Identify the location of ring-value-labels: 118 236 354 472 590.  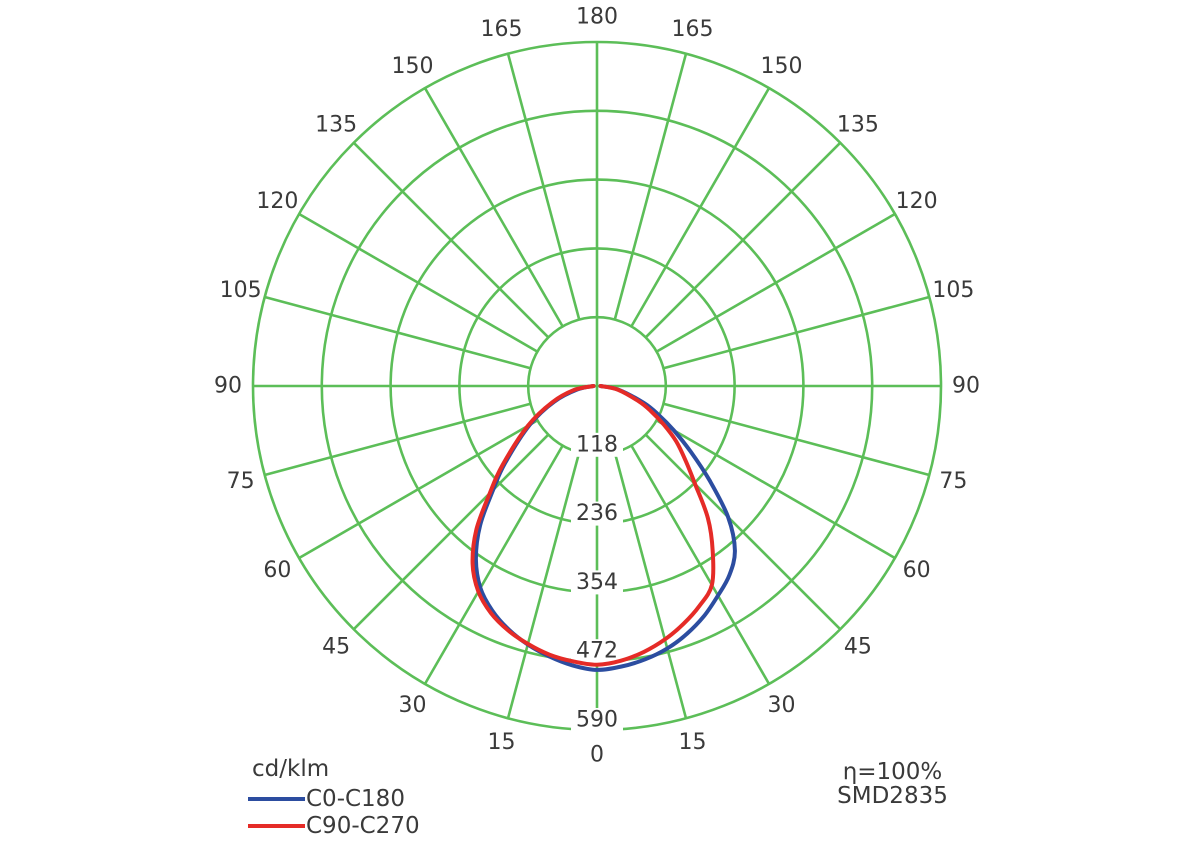
(597, 582).